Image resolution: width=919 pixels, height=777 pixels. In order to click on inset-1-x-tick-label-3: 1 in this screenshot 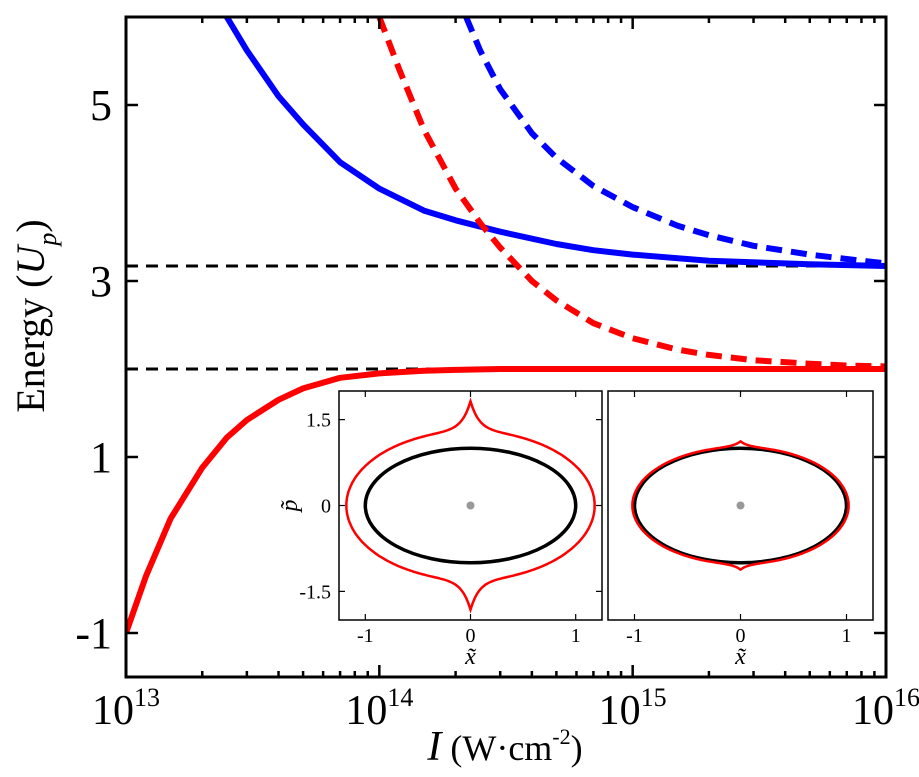, I will do `click(576, 636)`.